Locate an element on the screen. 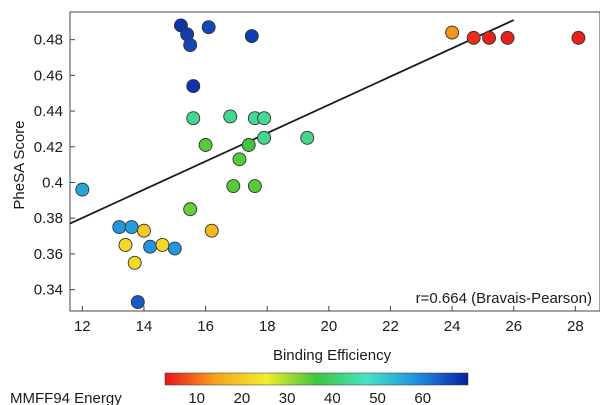 Image resolution: width=600 pixels, height=405 pixels. colorbar-tick-label: 10 is located at coordinates (196, 397).